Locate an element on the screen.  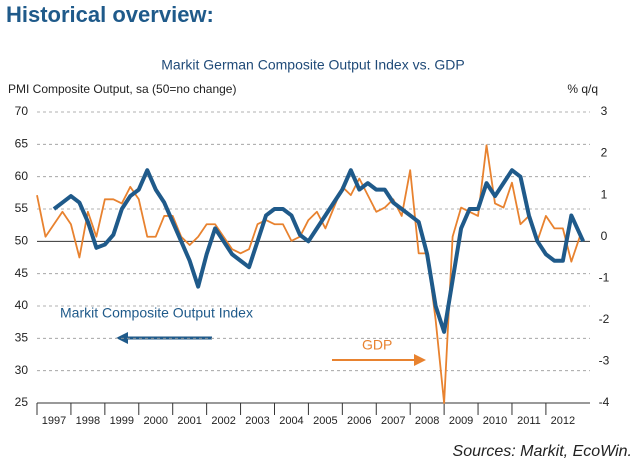
y2-tick-label: 0 is located at coordinates (604, 236).